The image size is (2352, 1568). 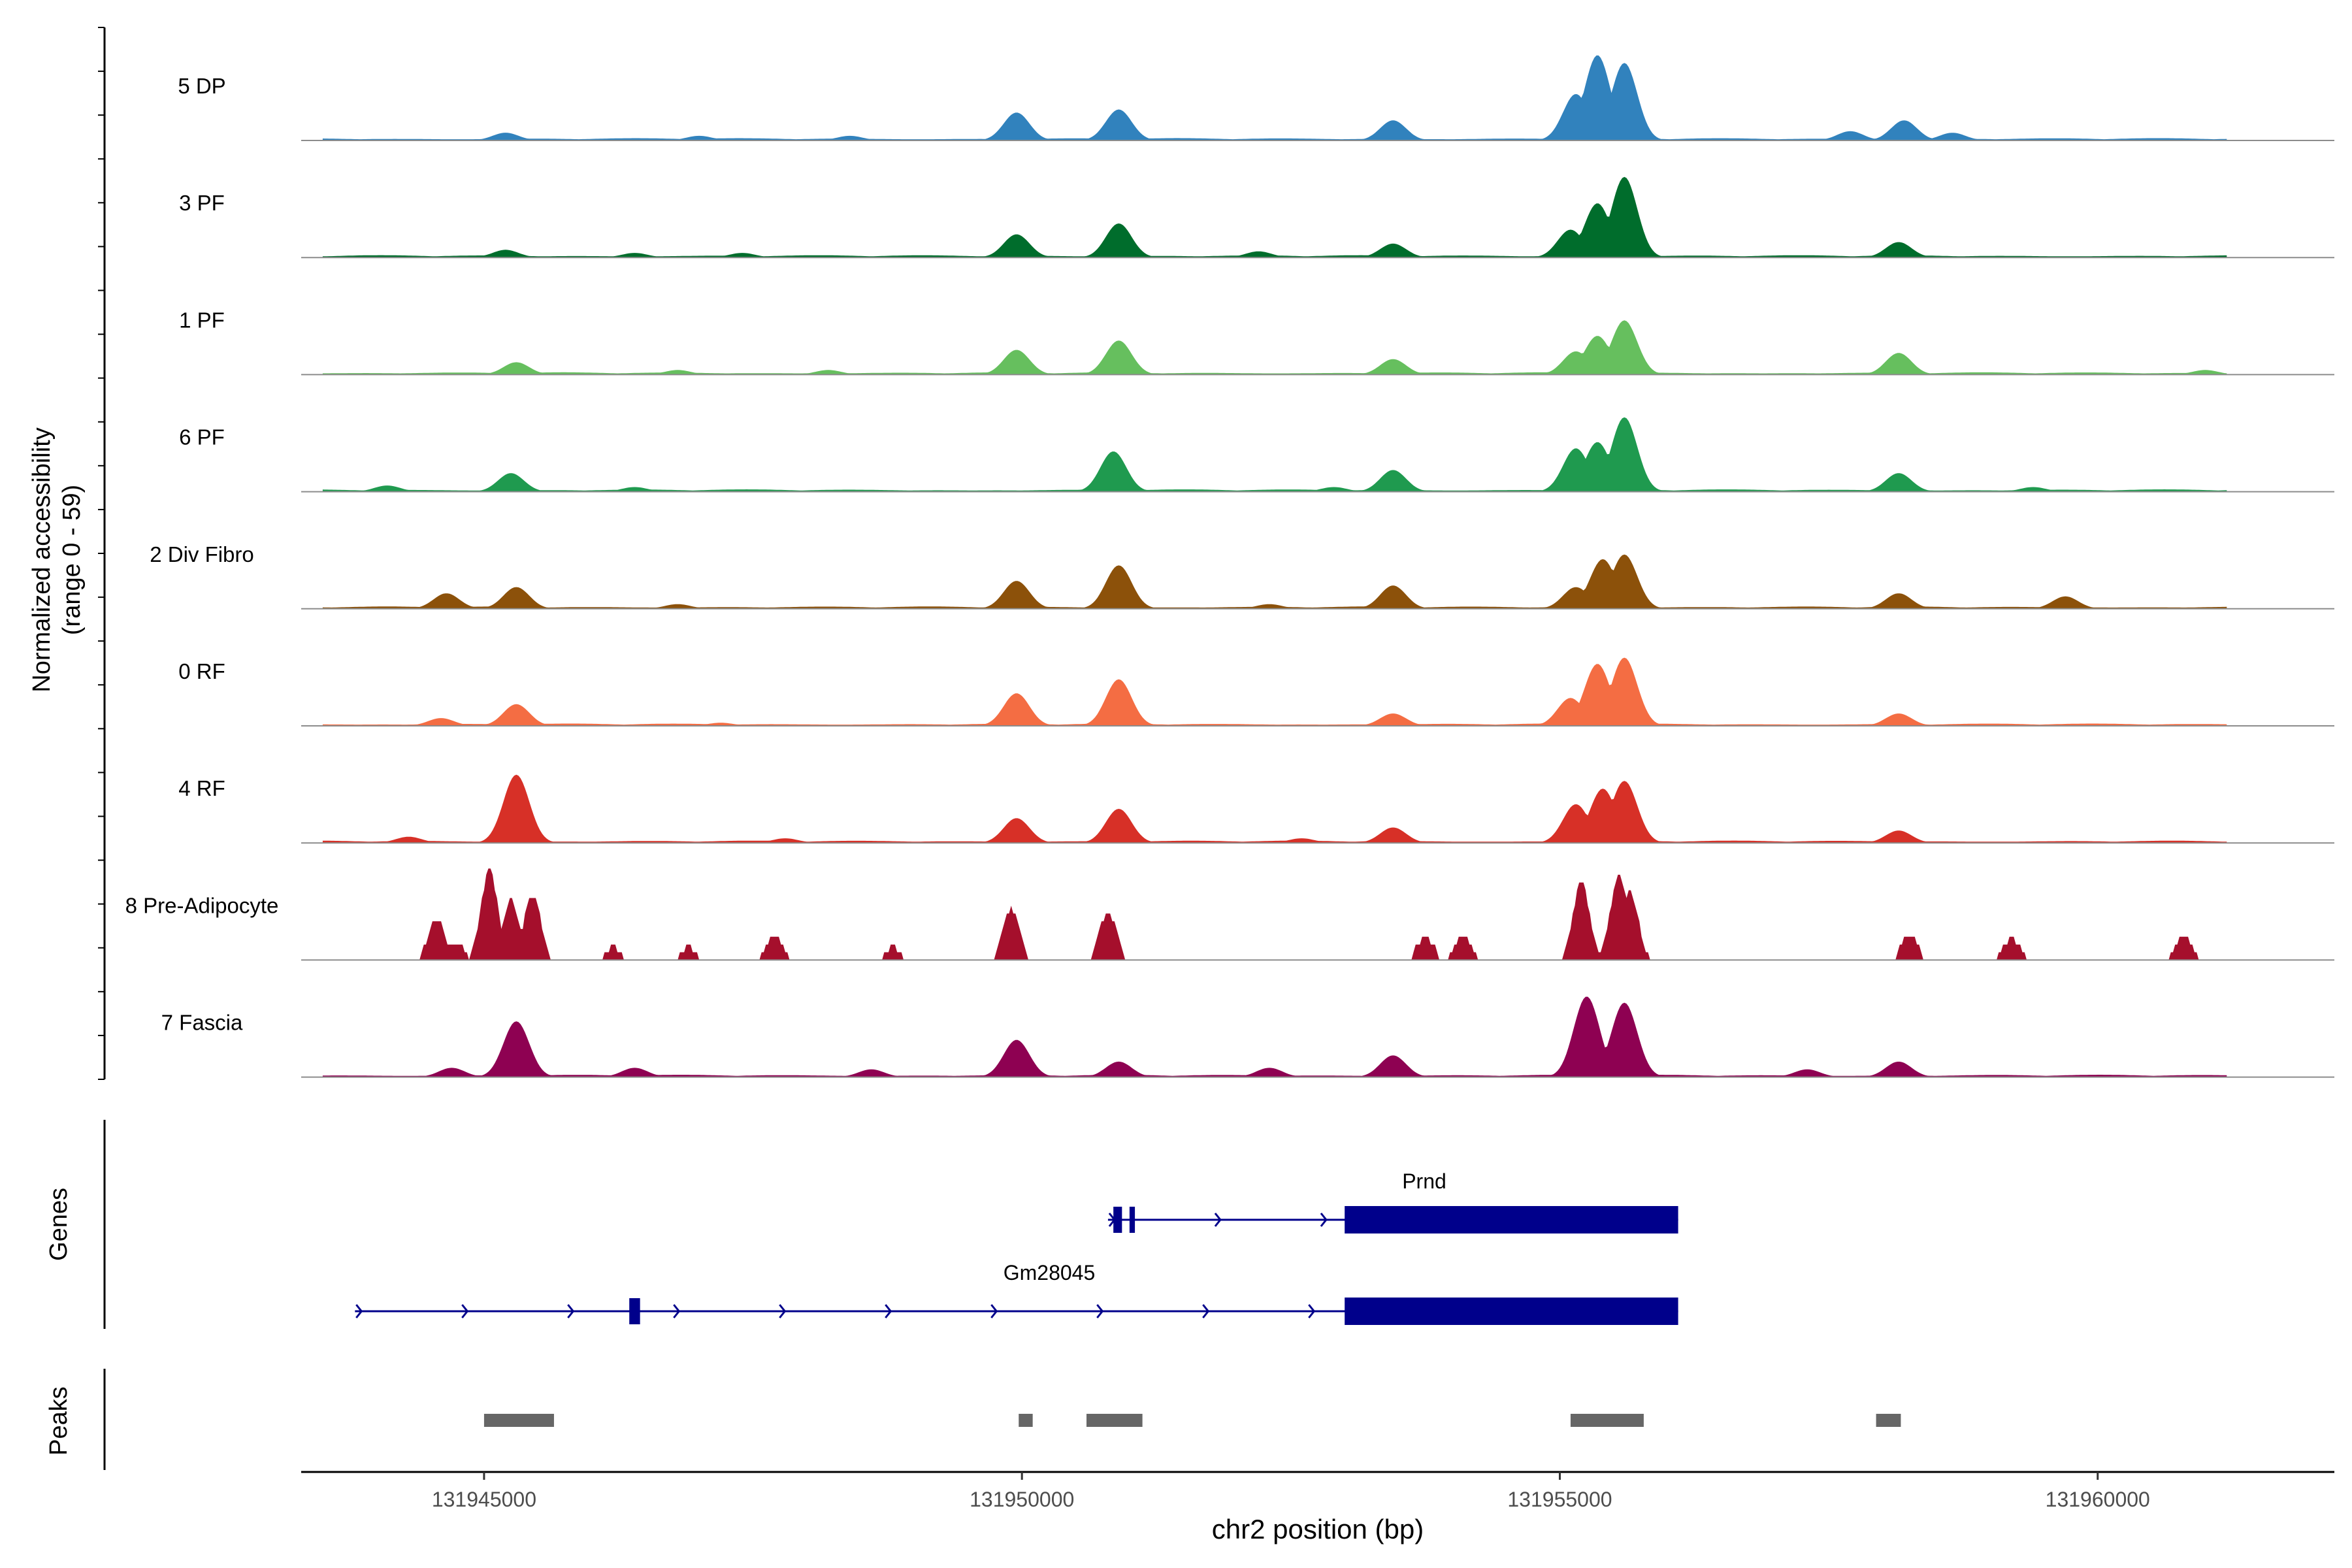 What do you see at coordinates (59, 1421) in the screenshot?
I see `peaks-axis-title: Peaks` at bounding box center [59, 1421].